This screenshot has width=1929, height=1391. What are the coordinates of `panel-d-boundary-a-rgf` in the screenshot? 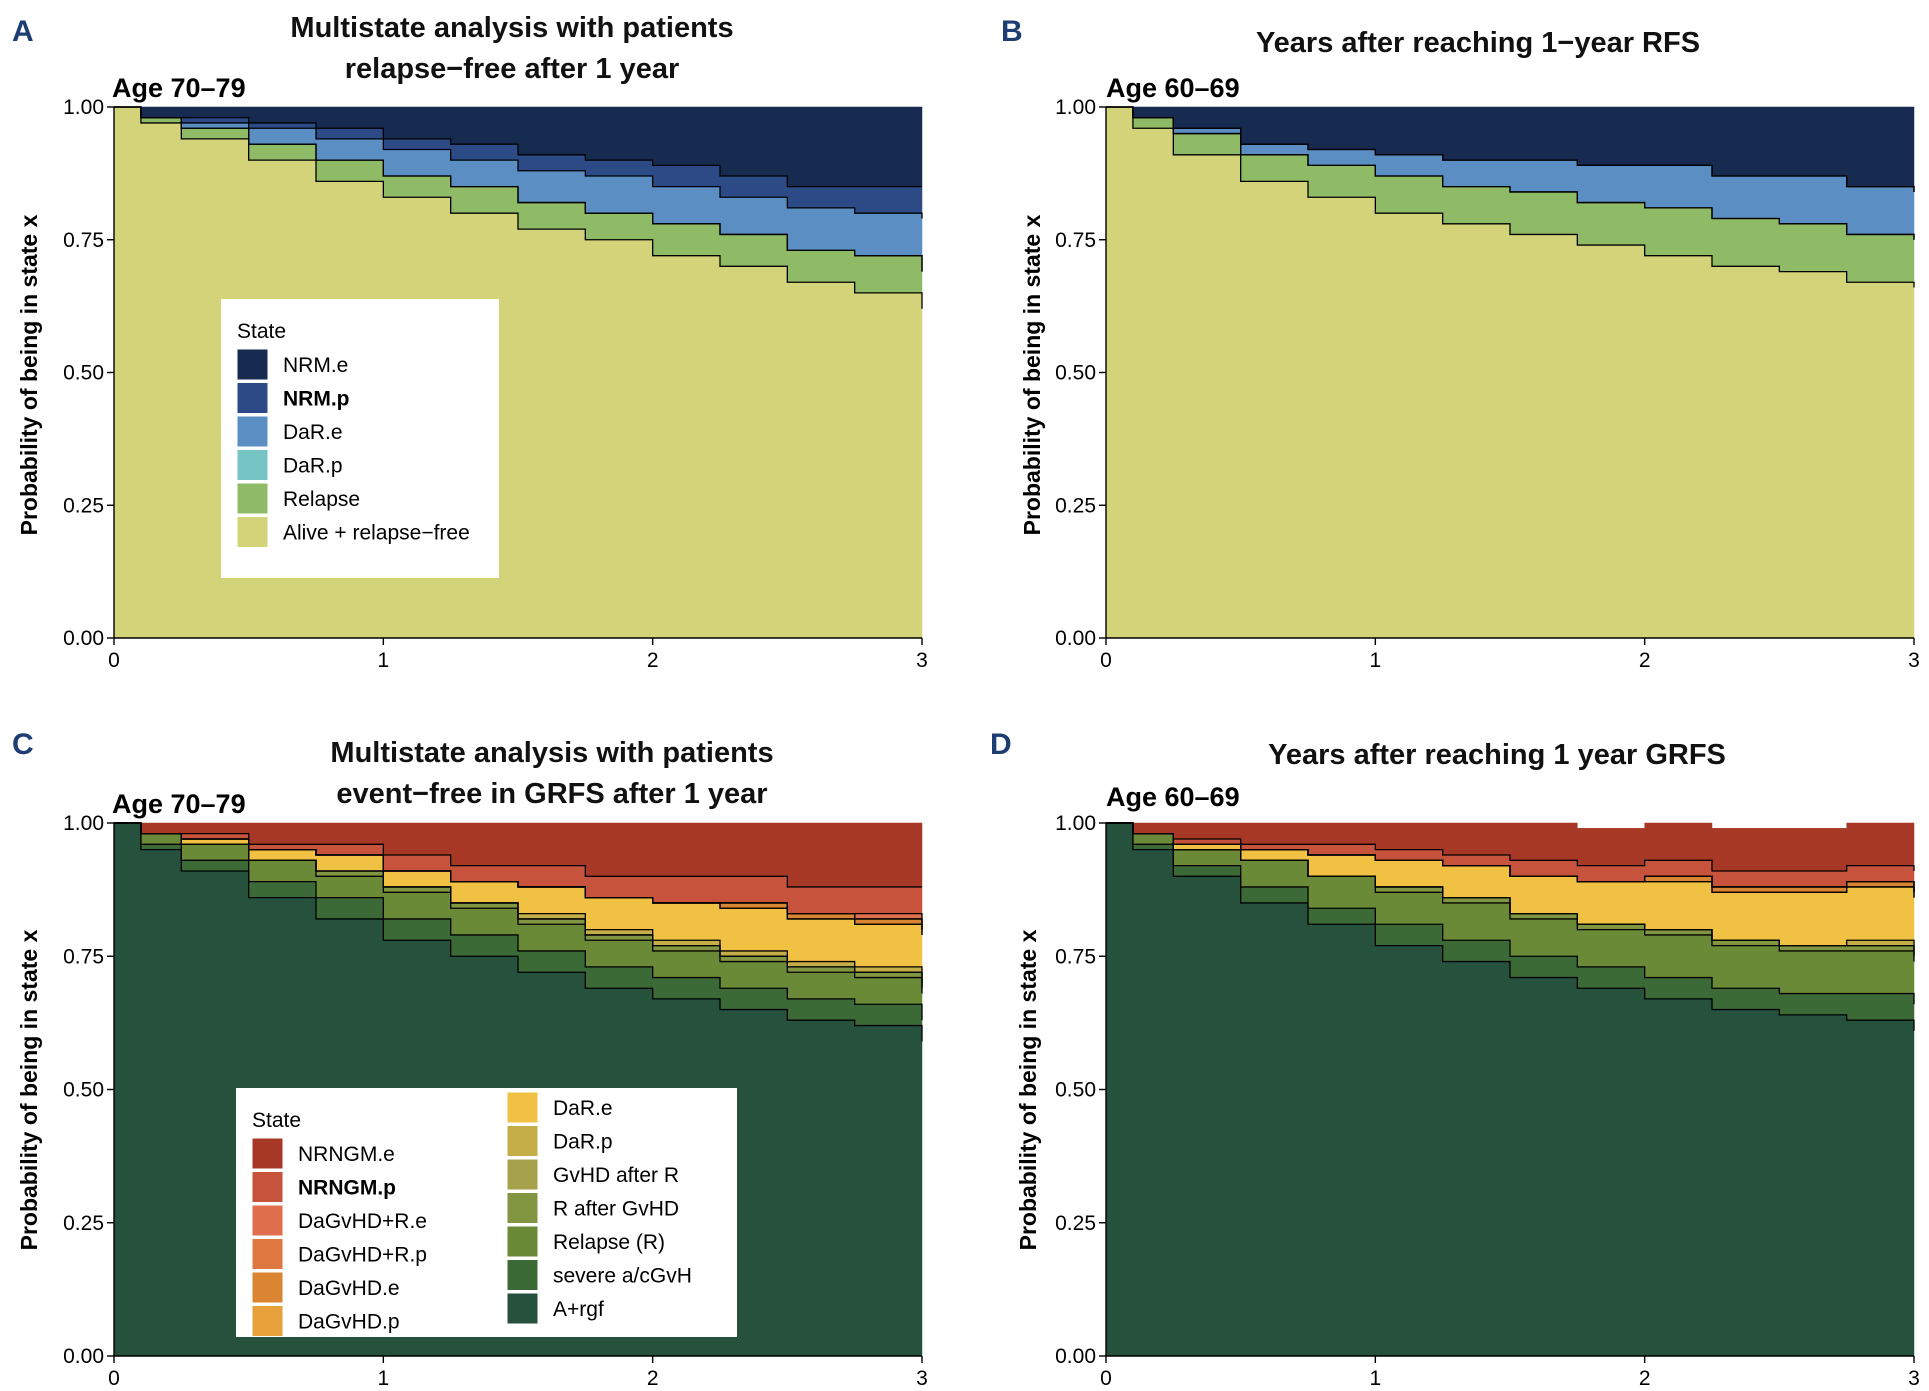 It's located at (1510, 926).